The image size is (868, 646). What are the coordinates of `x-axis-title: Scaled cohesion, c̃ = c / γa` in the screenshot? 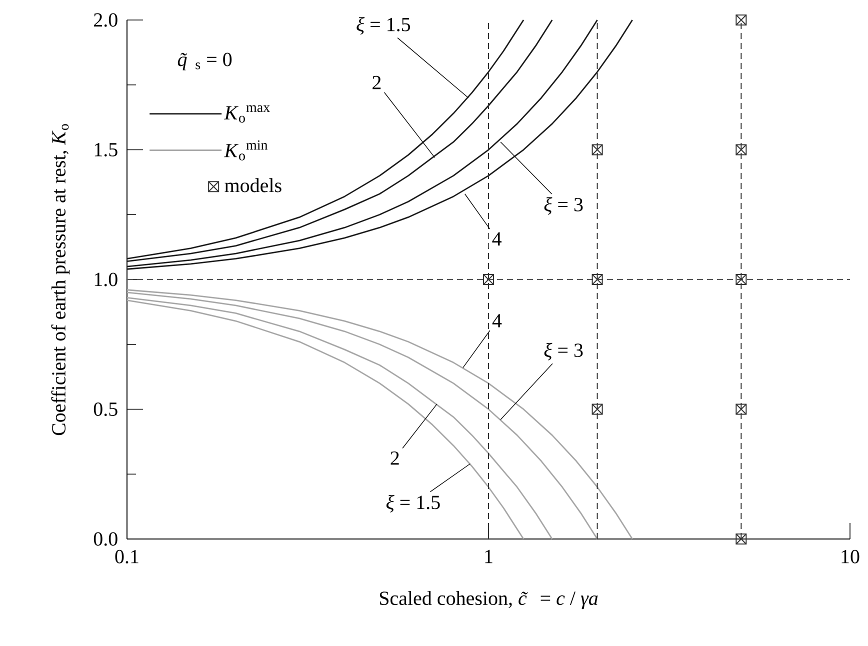 It's located at (489, 600).